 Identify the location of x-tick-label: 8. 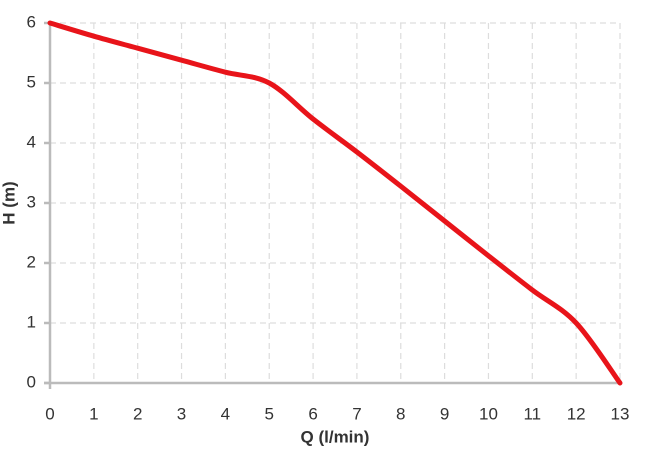
(400, 413).